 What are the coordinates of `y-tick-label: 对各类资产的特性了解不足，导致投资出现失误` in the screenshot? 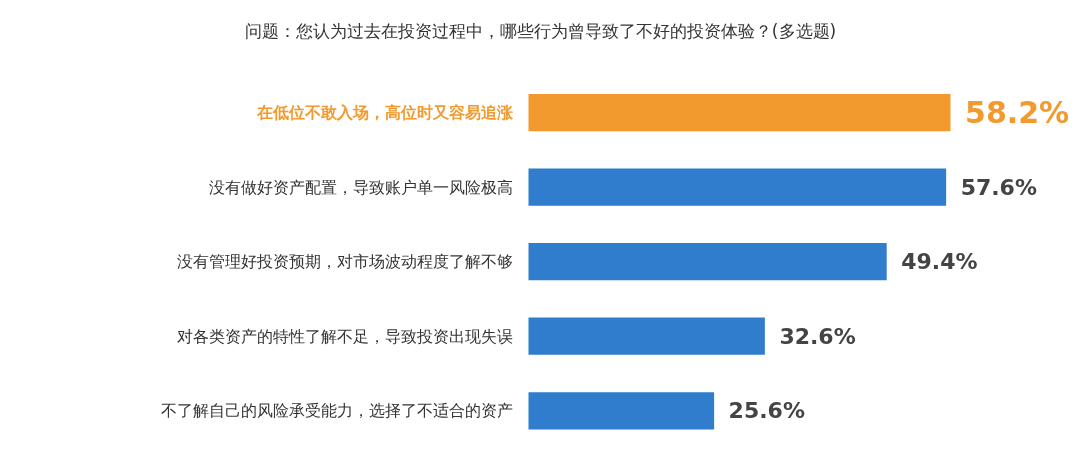 It's located at (344, 336).